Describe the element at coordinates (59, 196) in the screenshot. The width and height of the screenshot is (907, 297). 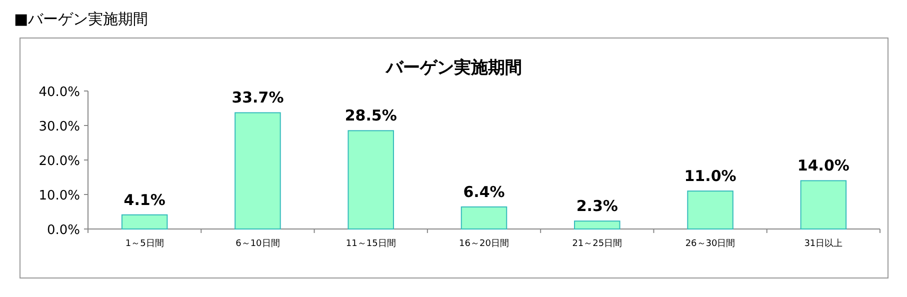
I see `y-tick-label: 10.0%` at that location.